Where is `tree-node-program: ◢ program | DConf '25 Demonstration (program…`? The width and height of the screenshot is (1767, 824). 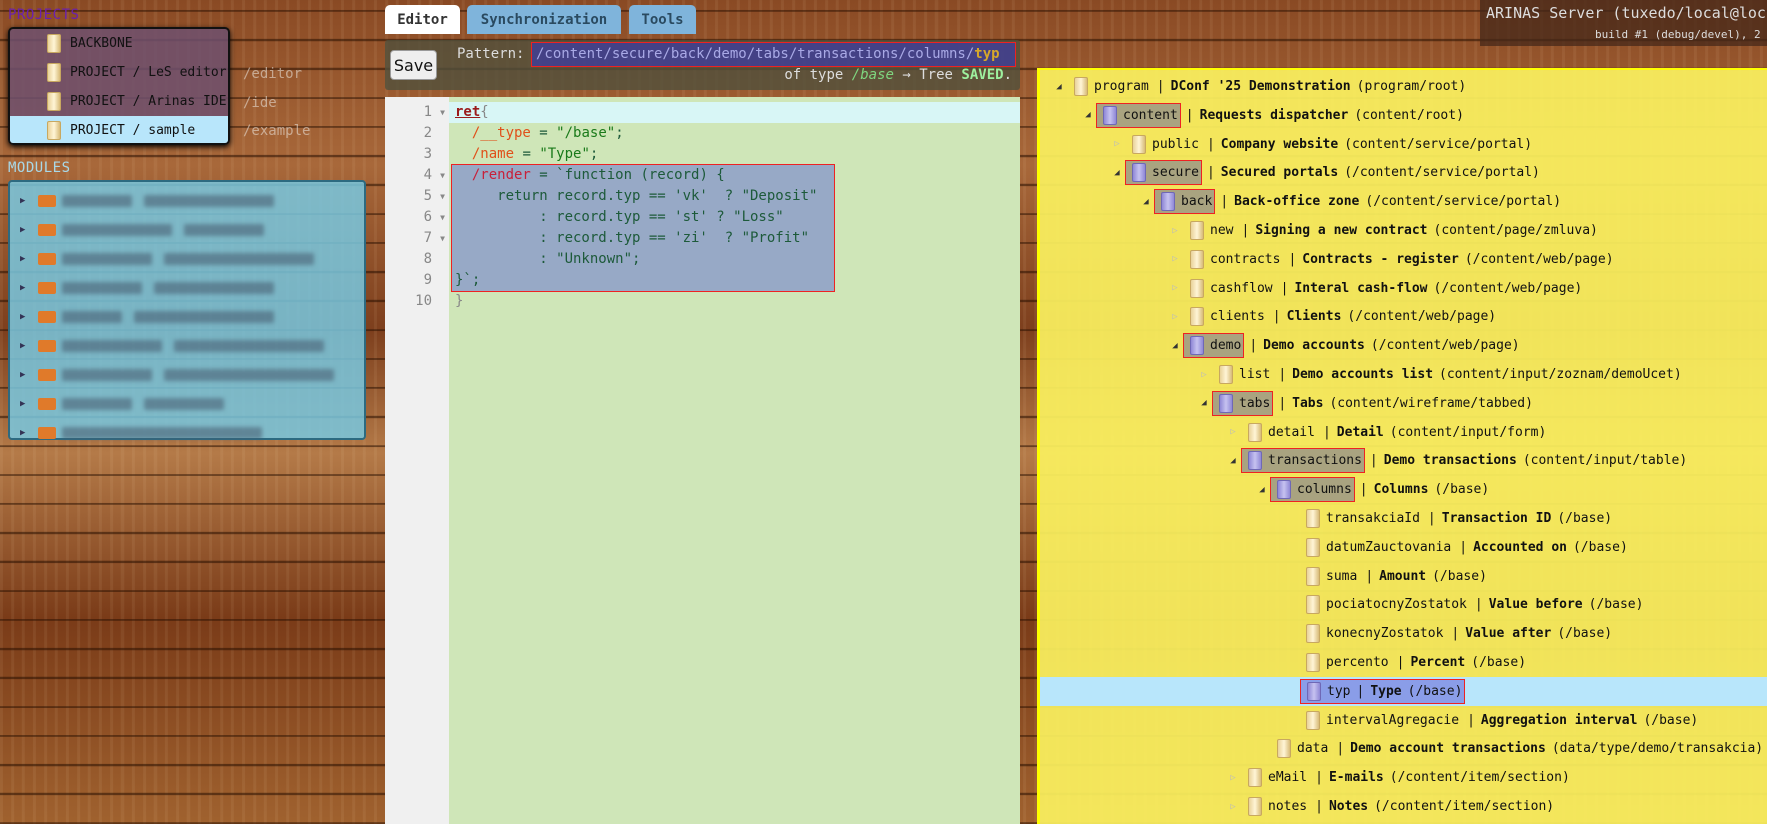
tree-node-program: ◢ program | DConf '25 Demonstration (program… is located at coordinates (1403, 86).